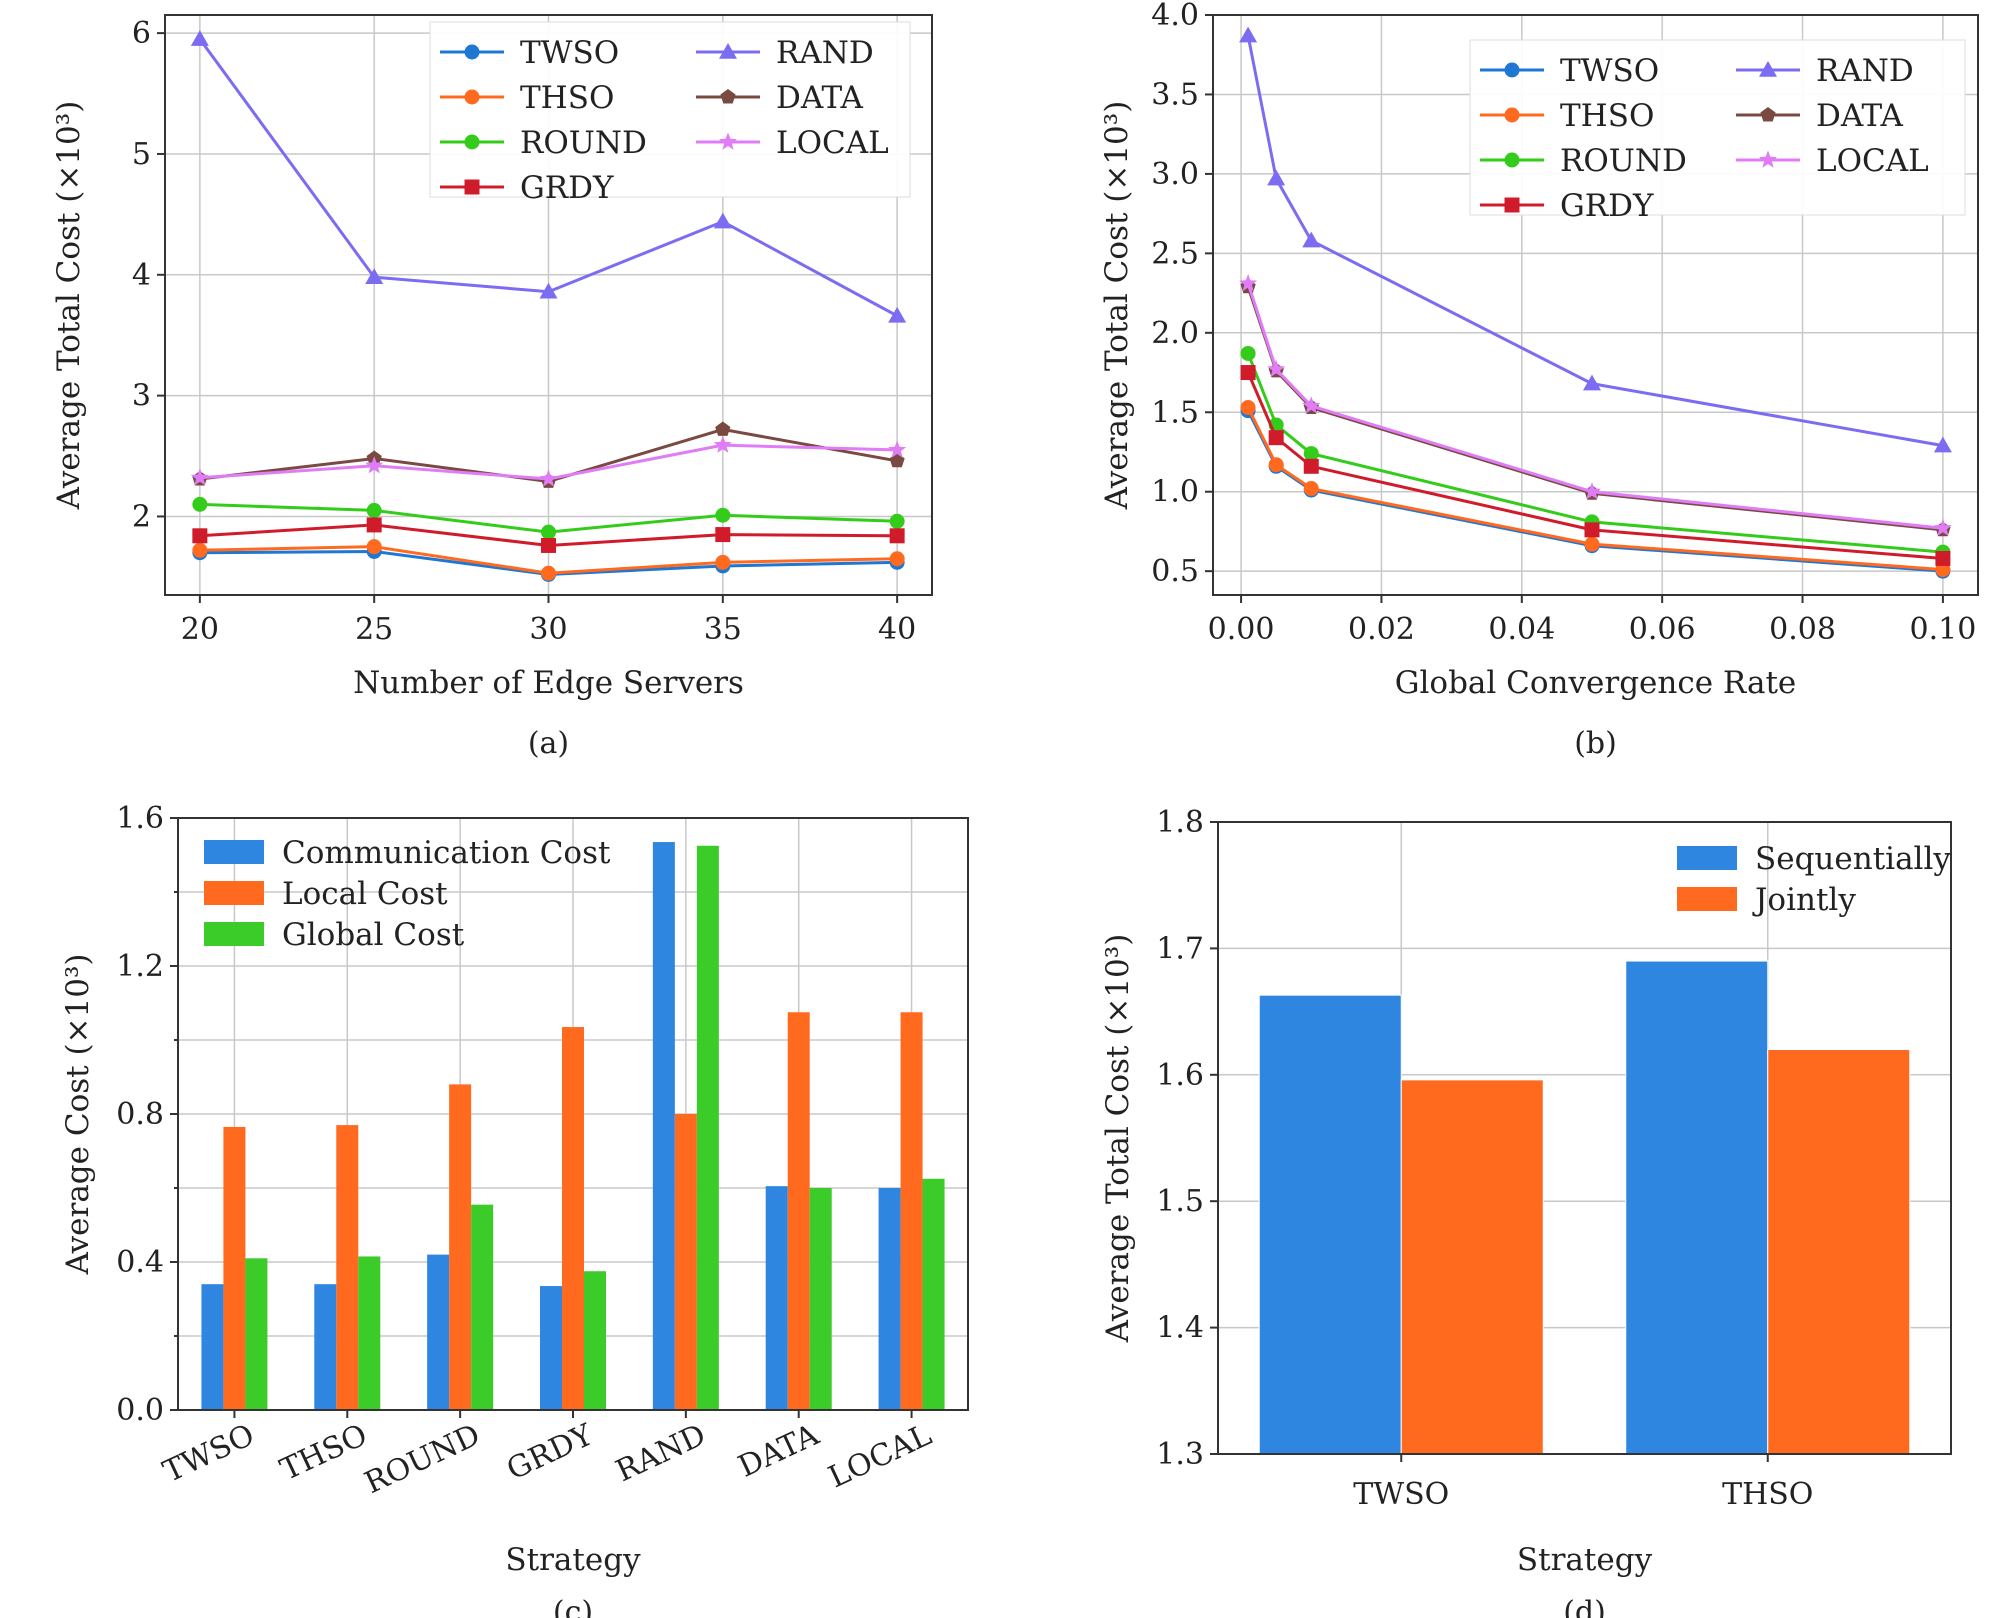  Describe the element at coordinates (234, 934) in the screenshot. I see `legend-swatch-global-cost` at that location.